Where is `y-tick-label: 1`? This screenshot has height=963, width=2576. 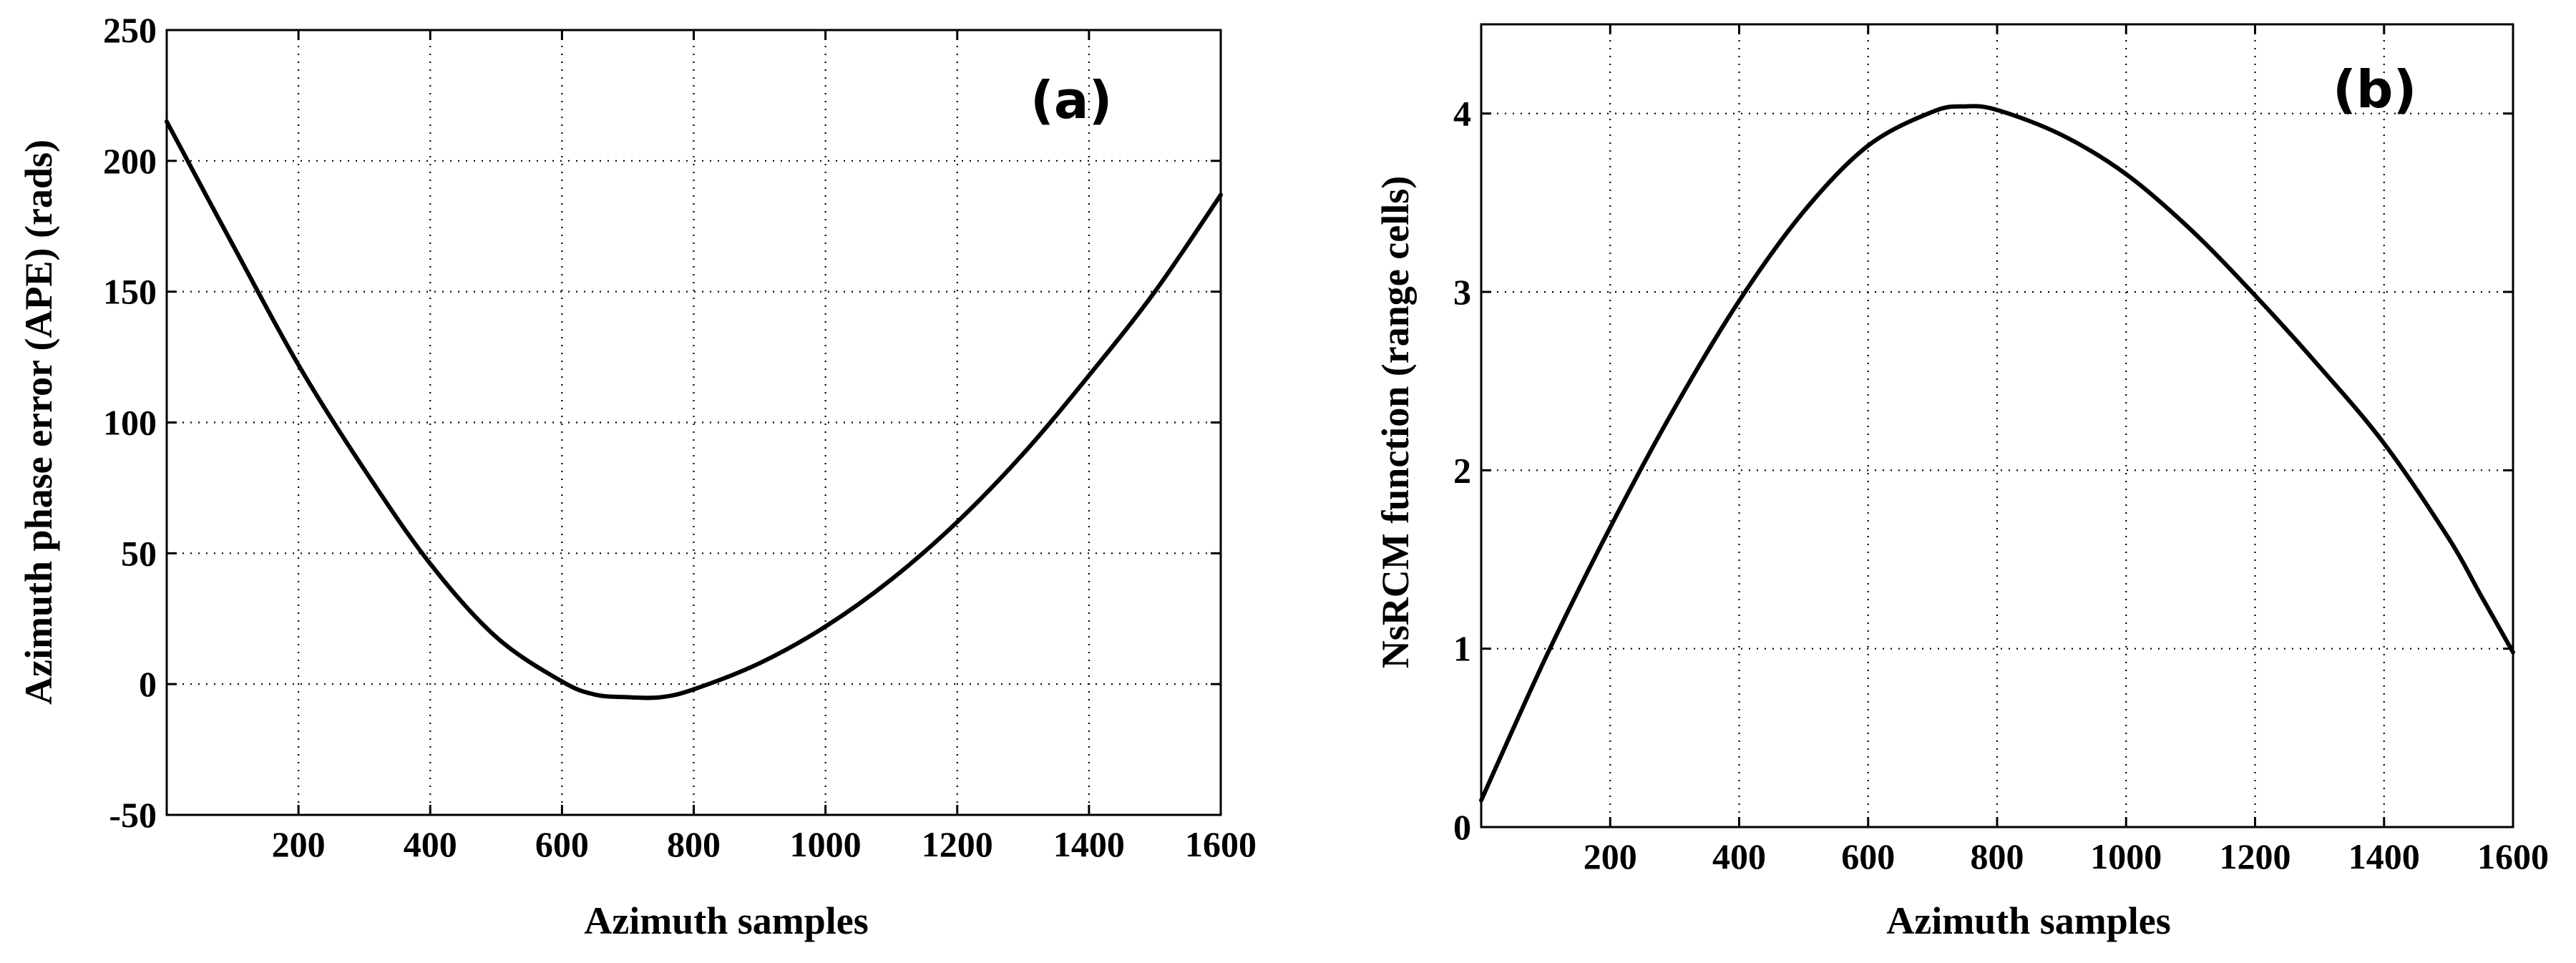
y-tick-label: 1 is located at coordinates (1462, 649).